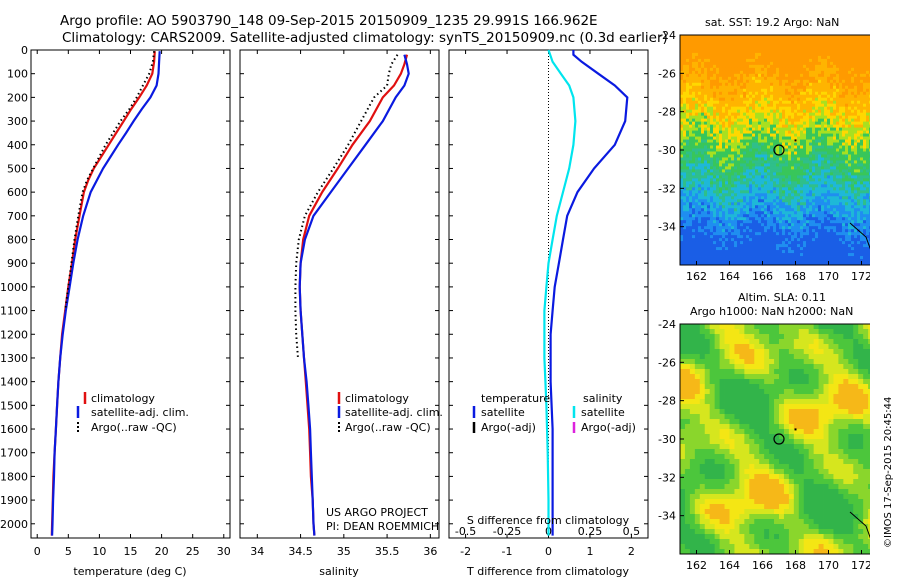  I want to click on difference-xlabel-top: S difference from climatology, so click(548, 520).